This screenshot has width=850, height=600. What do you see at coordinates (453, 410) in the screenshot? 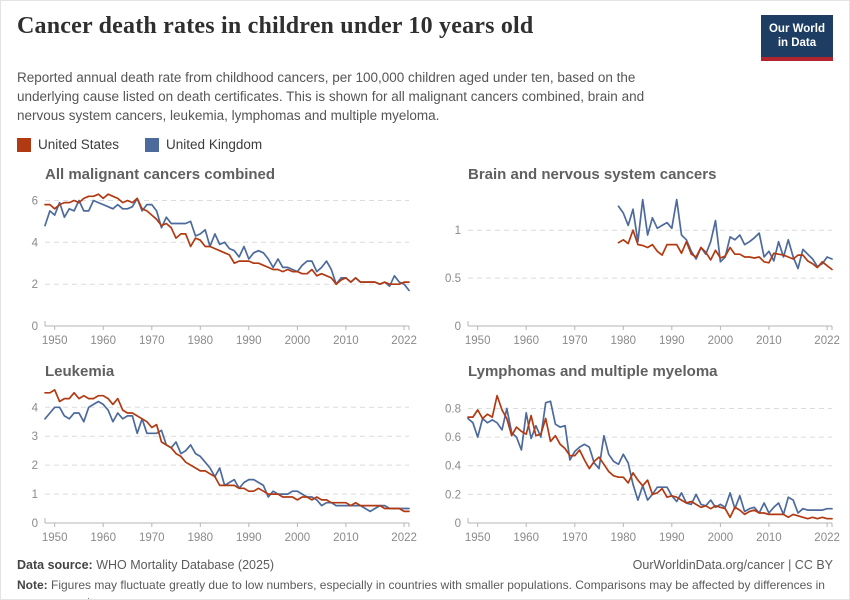
I see `svg-text: 0.8` at bounding box center [453, 410].